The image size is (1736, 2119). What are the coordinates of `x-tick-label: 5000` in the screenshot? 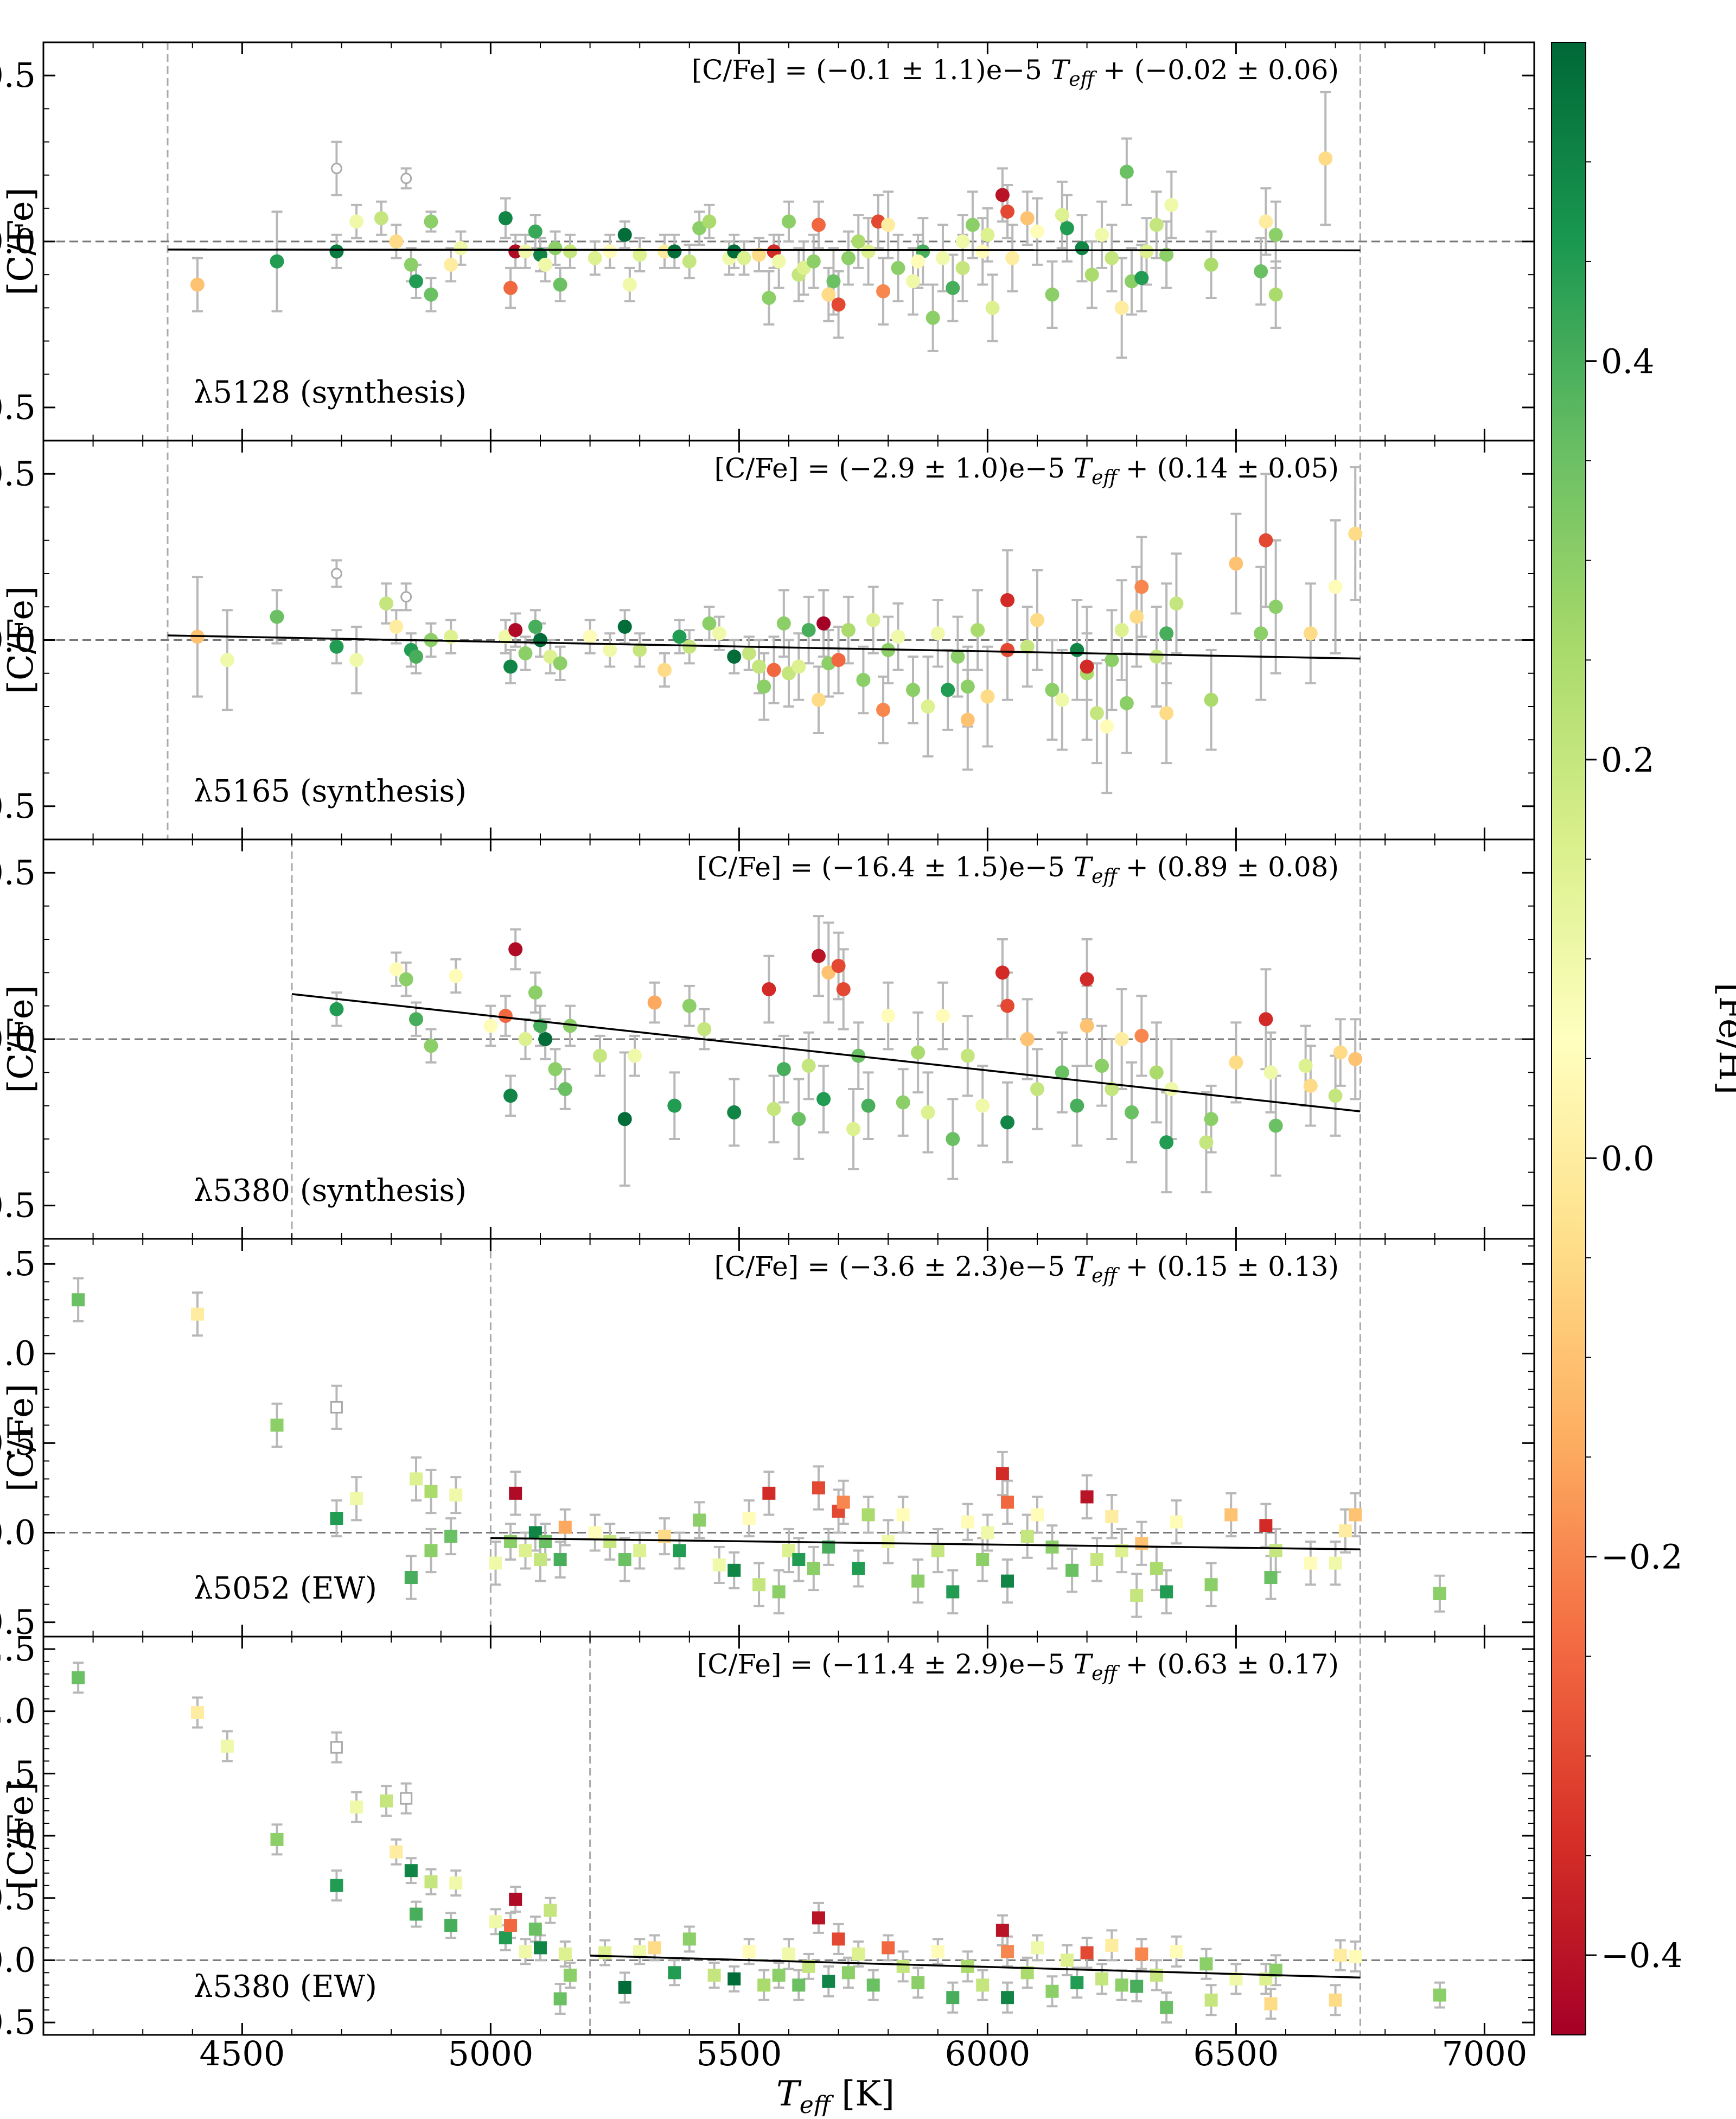 It's located at (491, 2053).